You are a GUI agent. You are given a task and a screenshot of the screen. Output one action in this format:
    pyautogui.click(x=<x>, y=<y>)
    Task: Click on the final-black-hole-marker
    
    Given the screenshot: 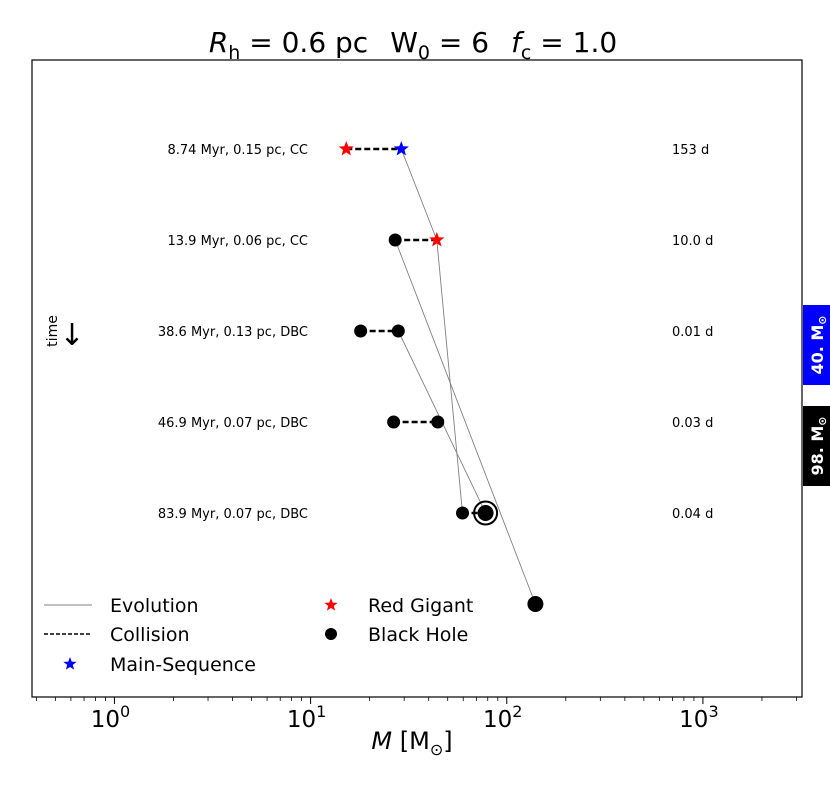 What is the action you would take?
    pyautogui.click(x=535, y=604)
    